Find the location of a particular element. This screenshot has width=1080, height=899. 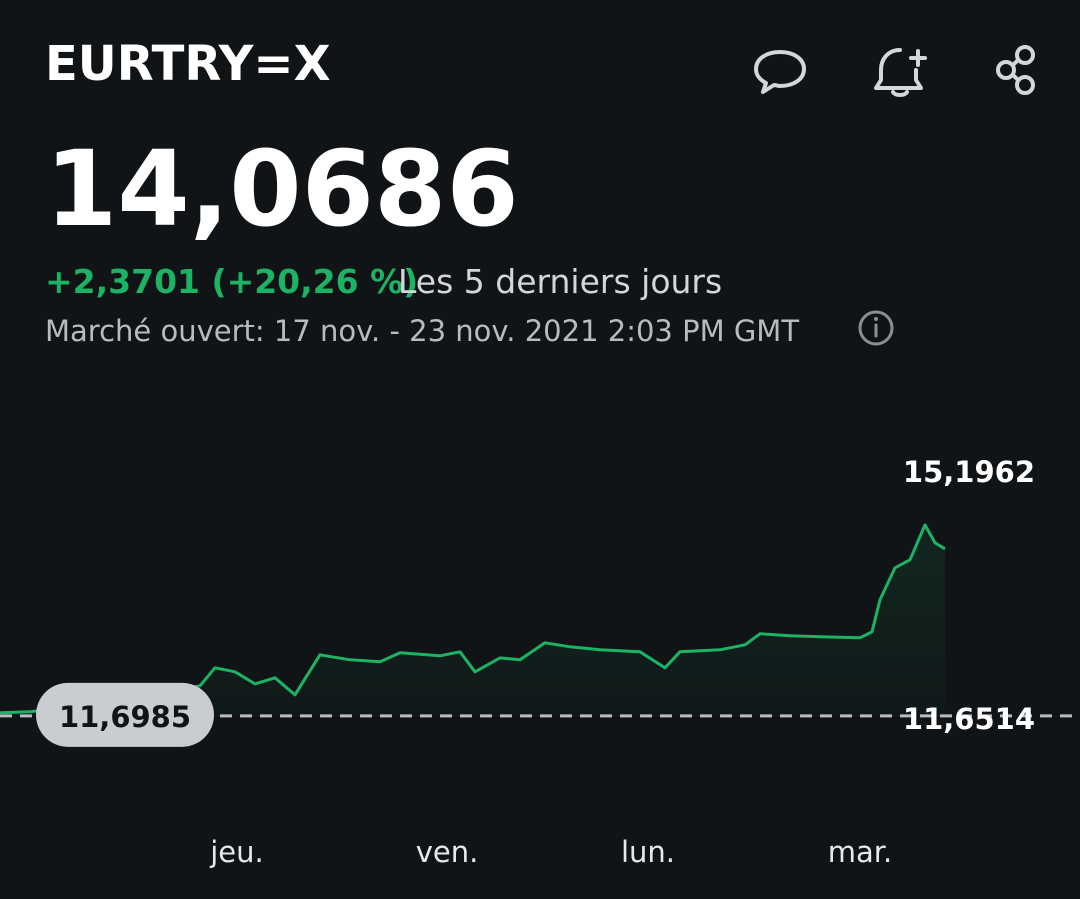

high-label: 15,1962 is located at coordinates (969, 472).